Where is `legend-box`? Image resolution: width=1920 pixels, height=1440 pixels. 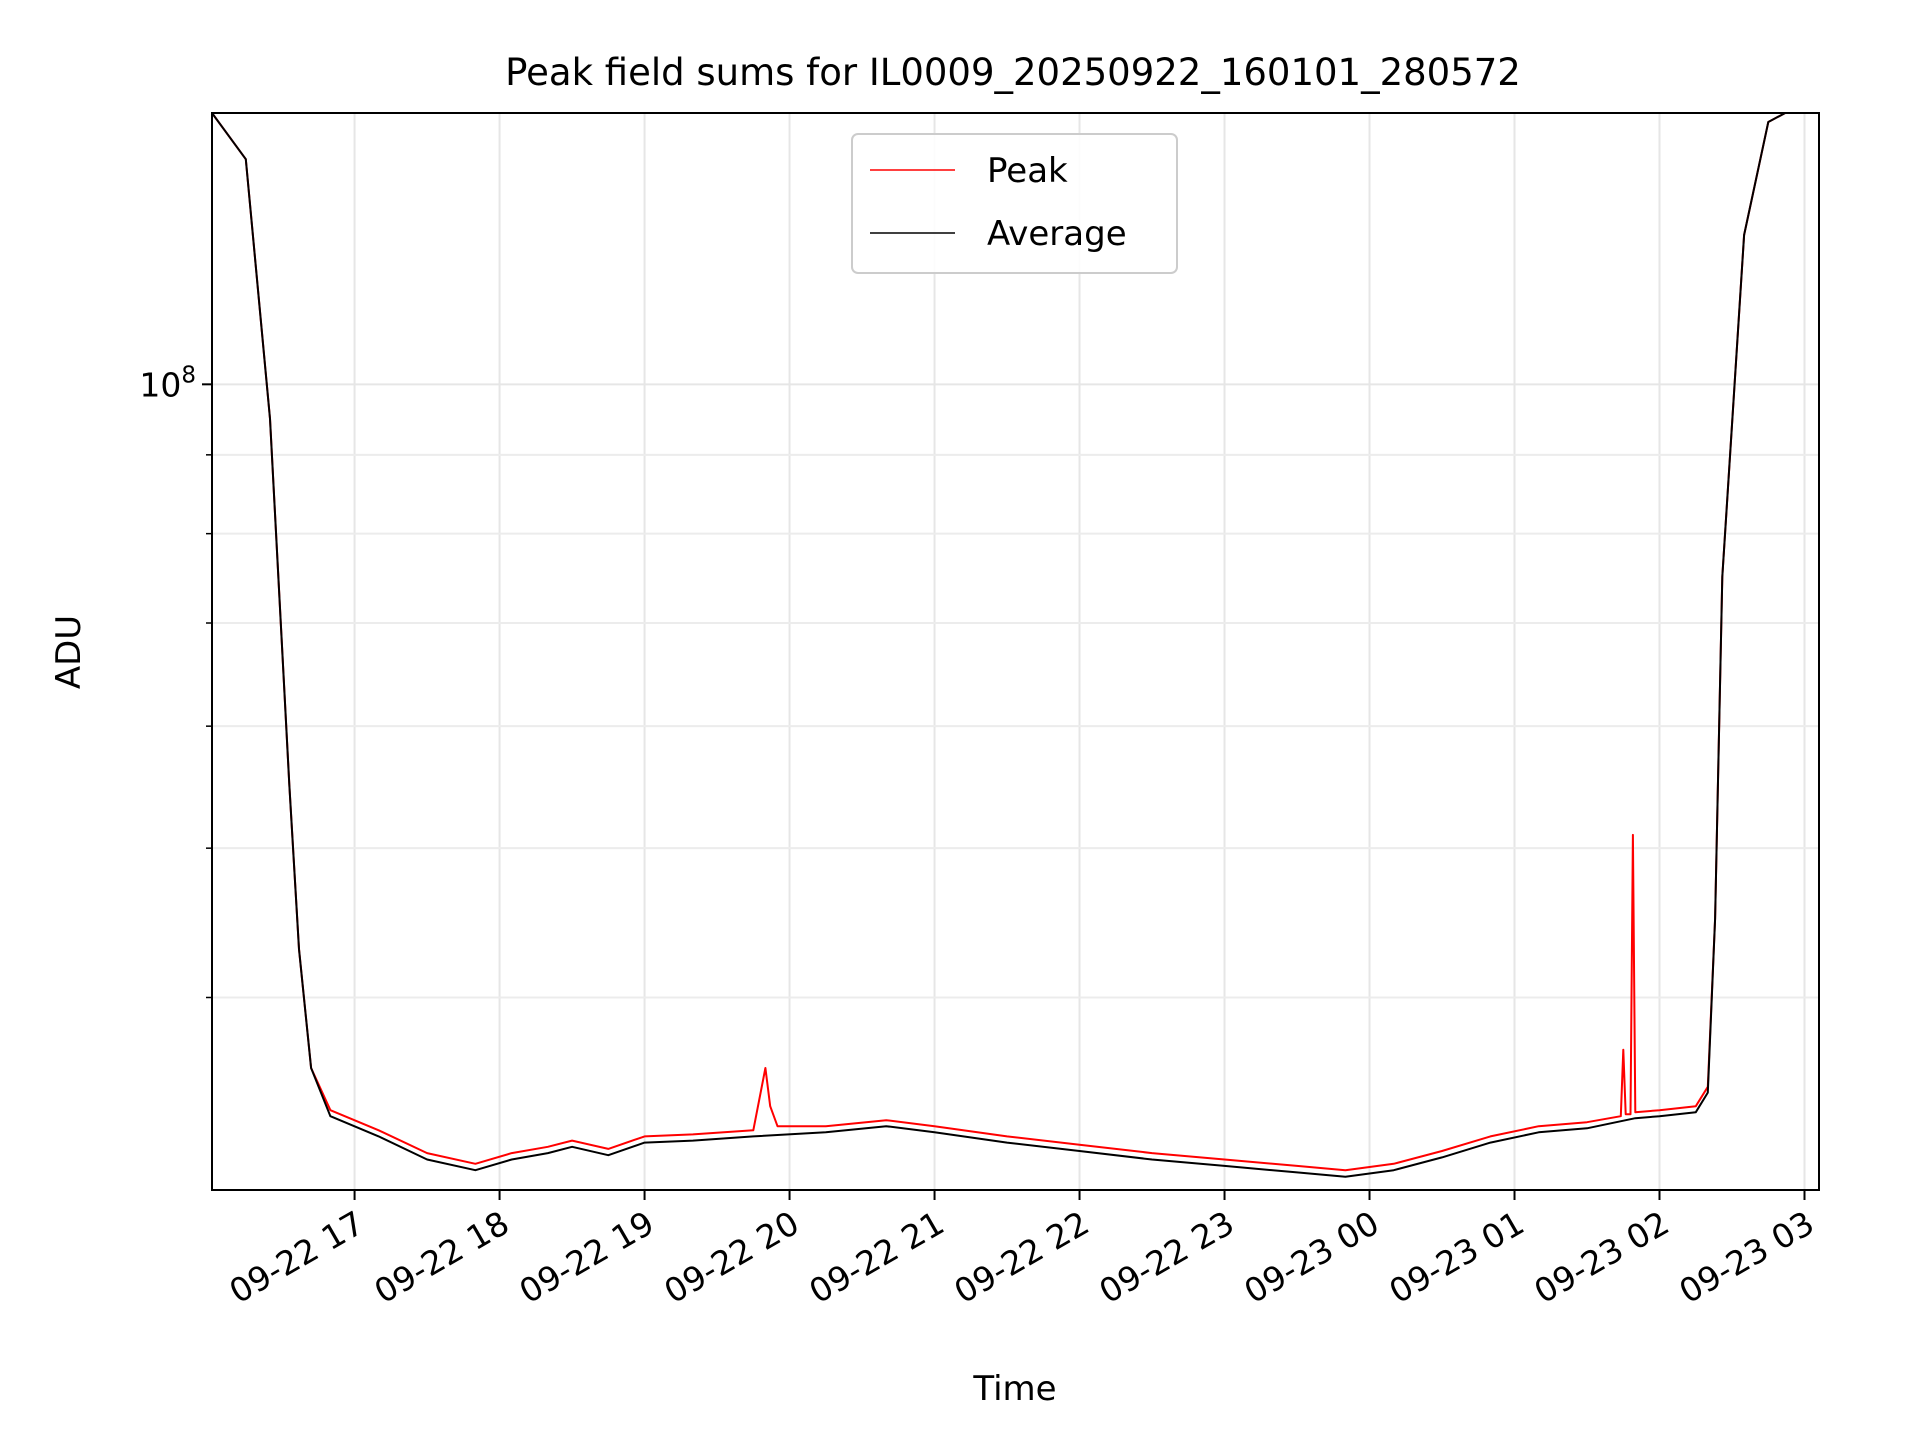 legend-box is located at coordinates (1014, 203).